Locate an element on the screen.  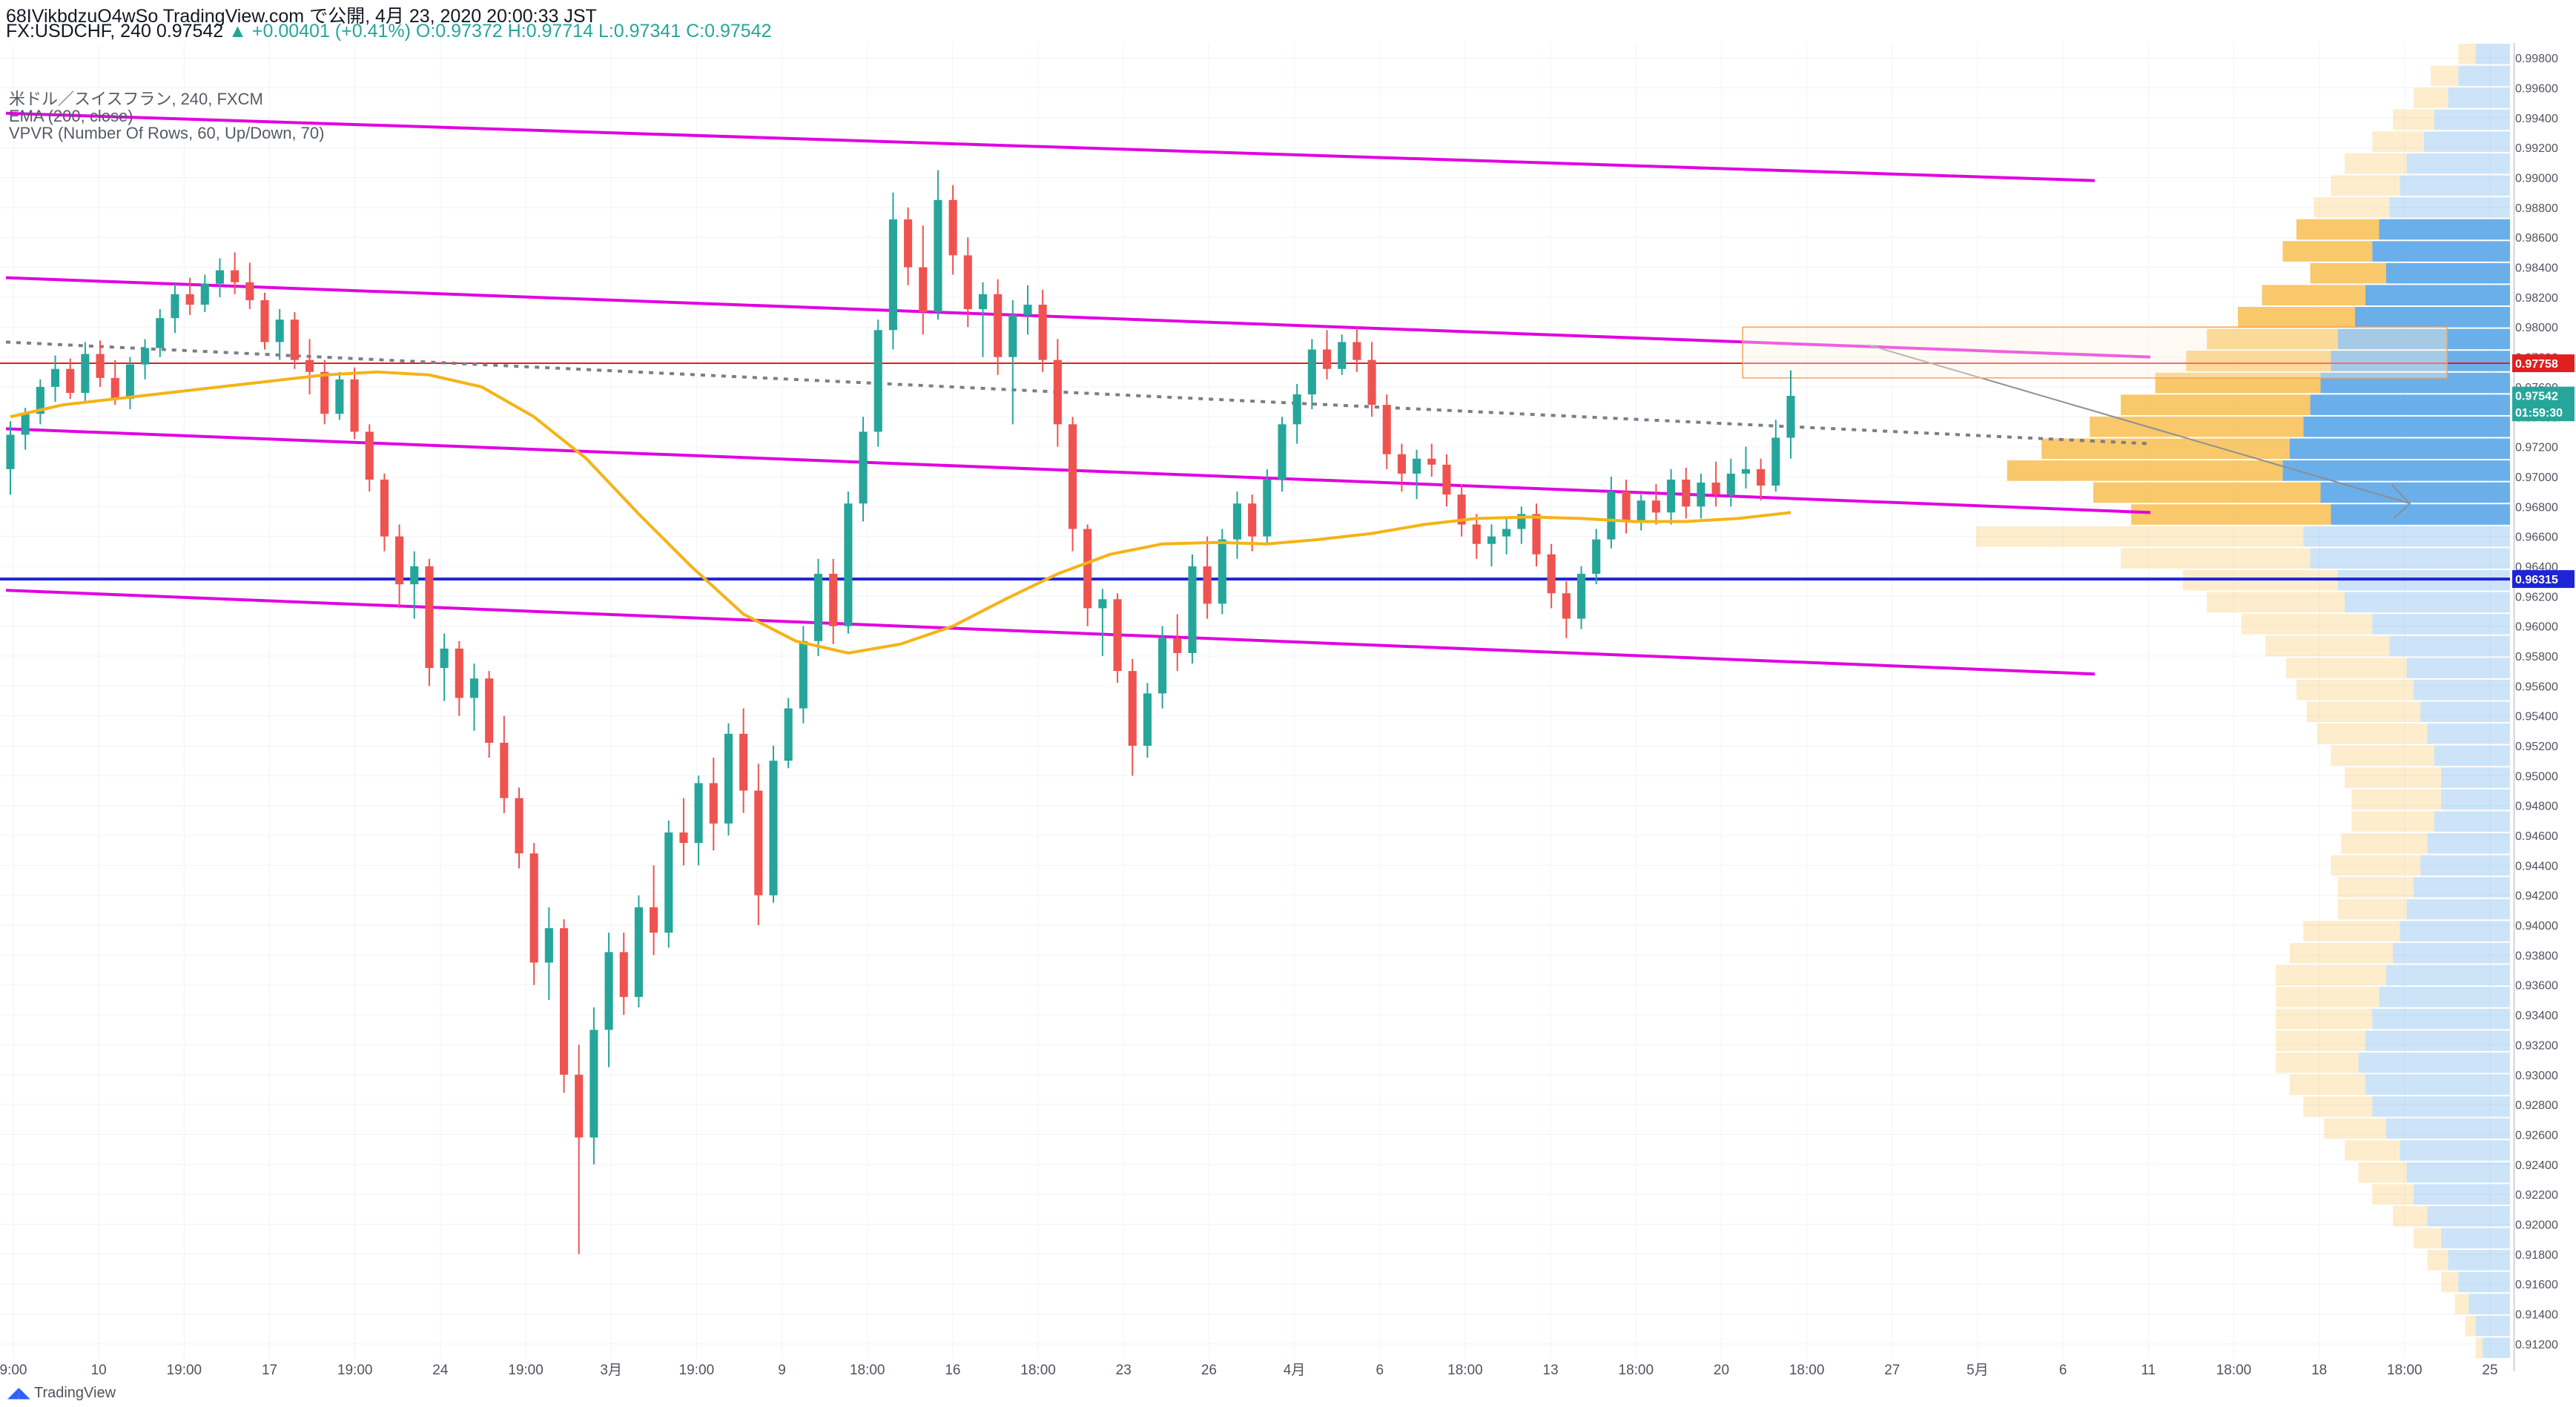
price-tick-label: 0.96000 is located at coordinates (2536, 627).